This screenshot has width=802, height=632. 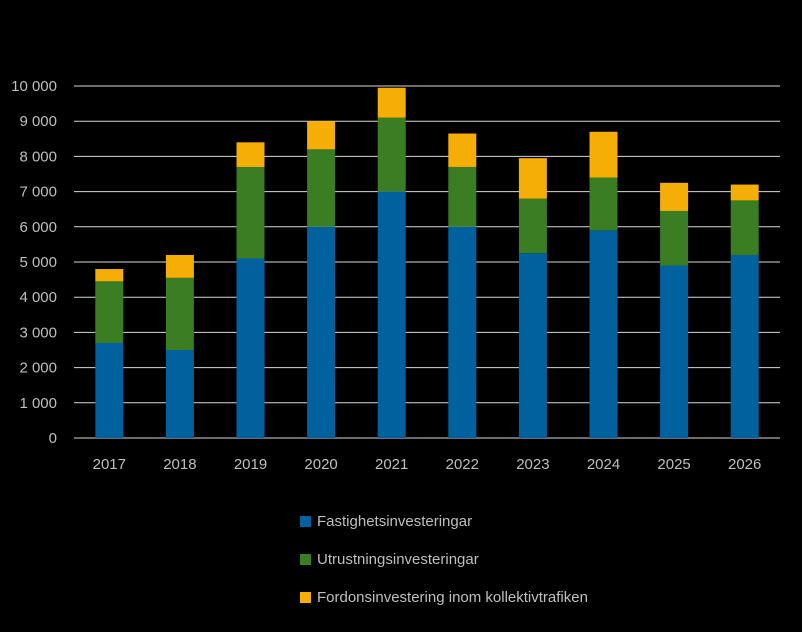 What do you see at coordinates (38, 403) in the screenshot?
I see `y-tick-label-1000: 1 000` at bounding box center [38, 403].